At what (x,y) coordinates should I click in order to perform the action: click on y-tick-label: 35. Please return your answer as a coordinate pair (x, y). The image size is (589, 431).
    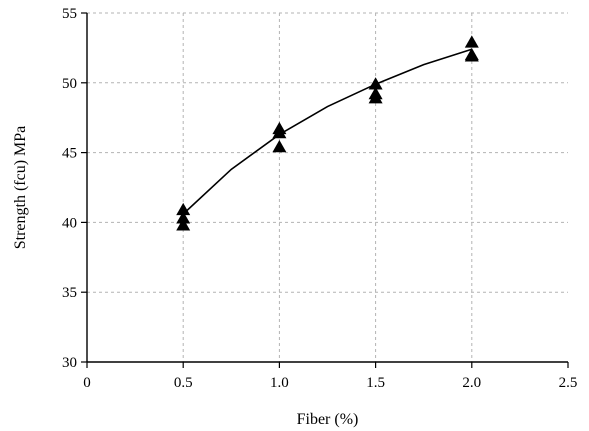
    Looking at the image, I should click on (69, 293).